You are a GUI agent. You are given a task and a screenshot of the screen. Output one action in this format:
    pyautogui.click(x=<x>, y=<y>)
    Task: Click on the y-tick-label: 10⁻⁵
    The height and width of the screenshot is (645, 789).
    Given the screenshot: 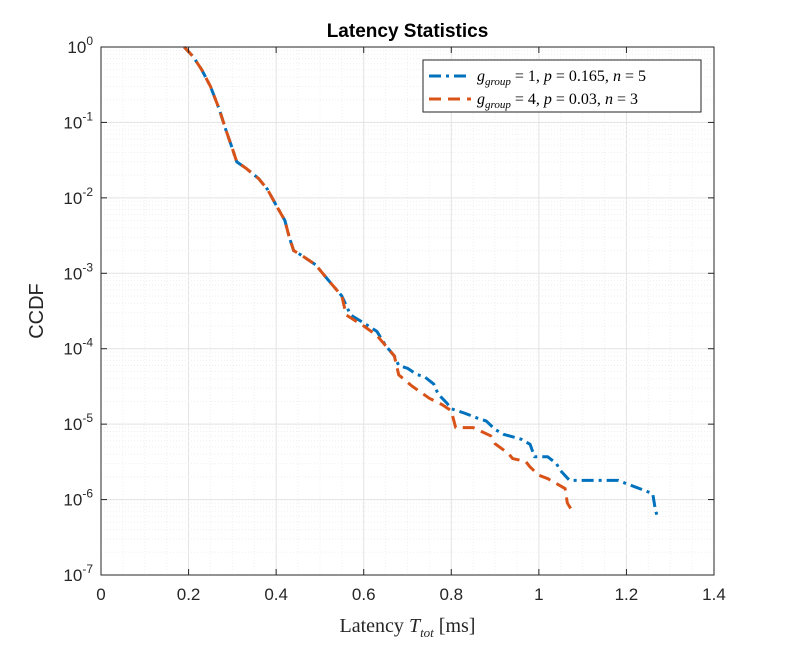 What is the action you would take?
    pyautogui.click(x=78, y=422)
    